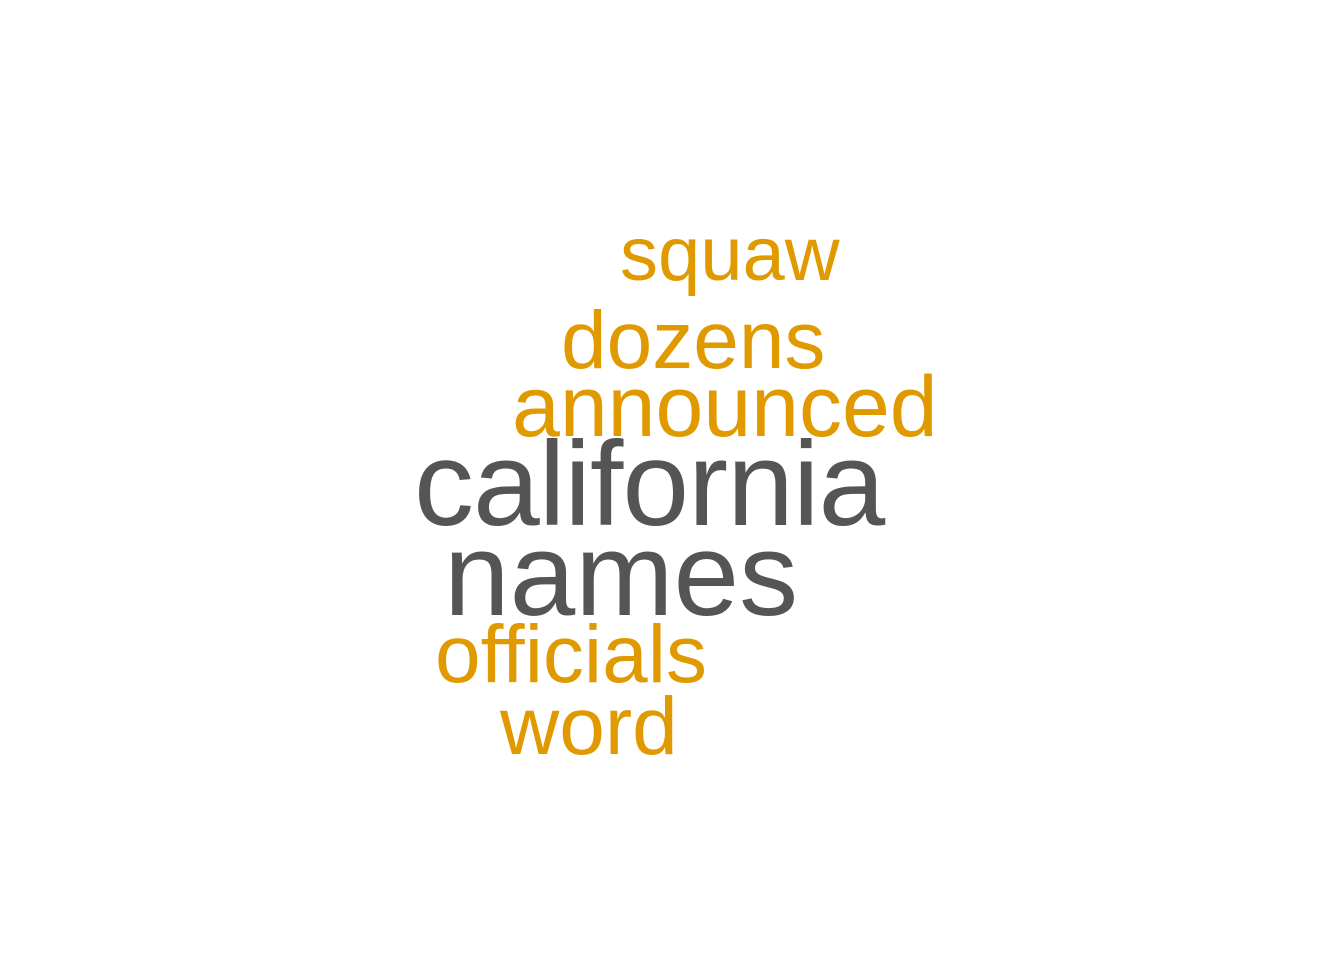 Image resolution: width=1344 pixels, height=960 pixels. Describe the element at coordinates (571, 654) in the screenshot. I see `word-officials: officials` at that location.